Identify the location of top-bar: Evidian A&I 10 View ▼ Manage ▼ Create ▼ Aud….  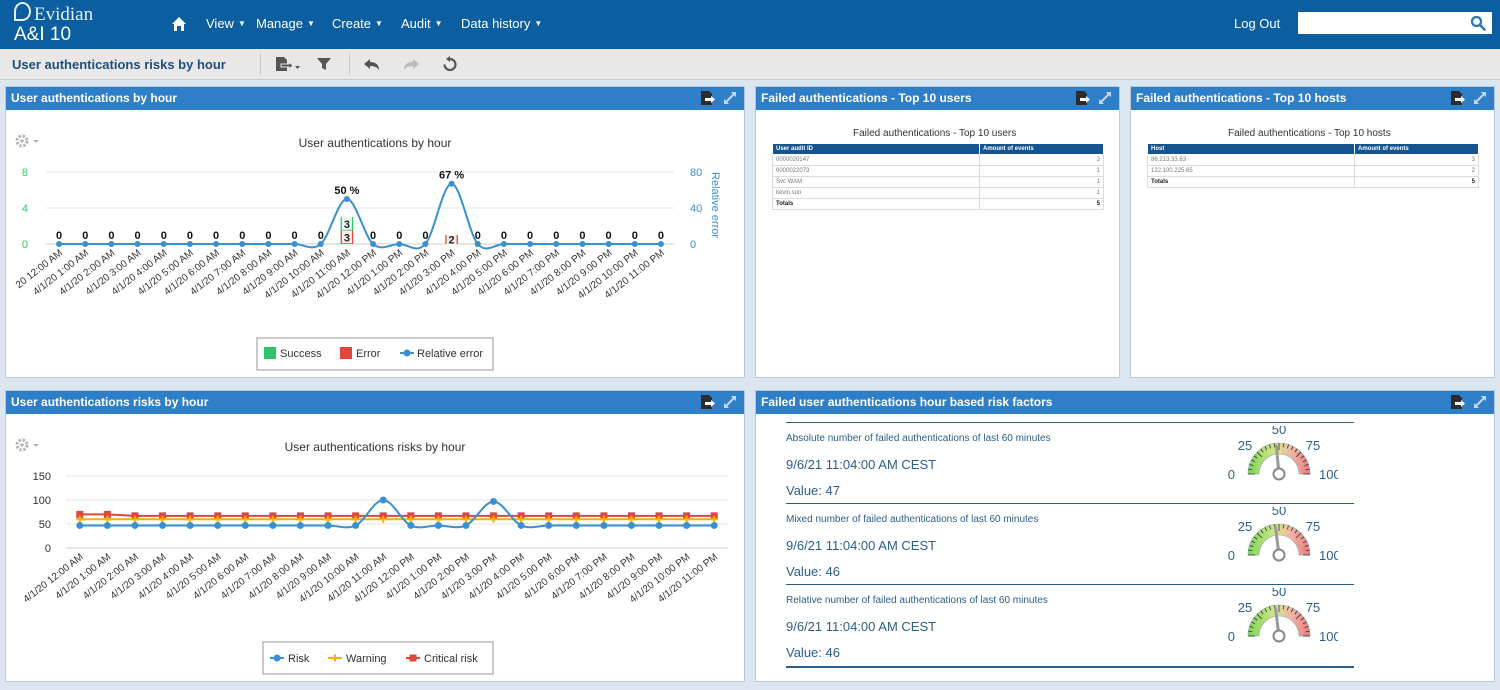
(750, 24).